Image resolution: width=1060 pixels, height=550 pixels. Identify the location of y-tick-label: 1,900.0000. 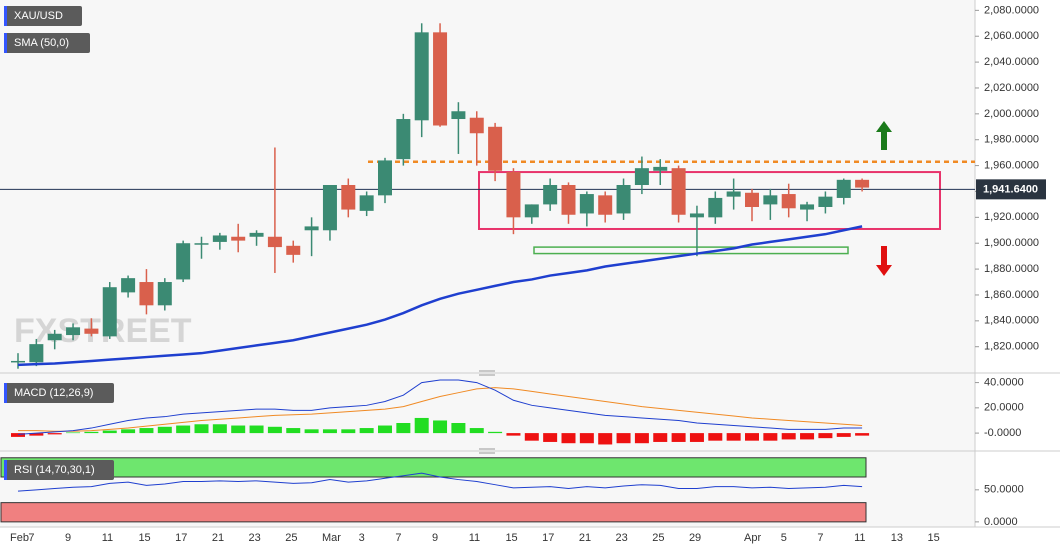
(1011, 243).